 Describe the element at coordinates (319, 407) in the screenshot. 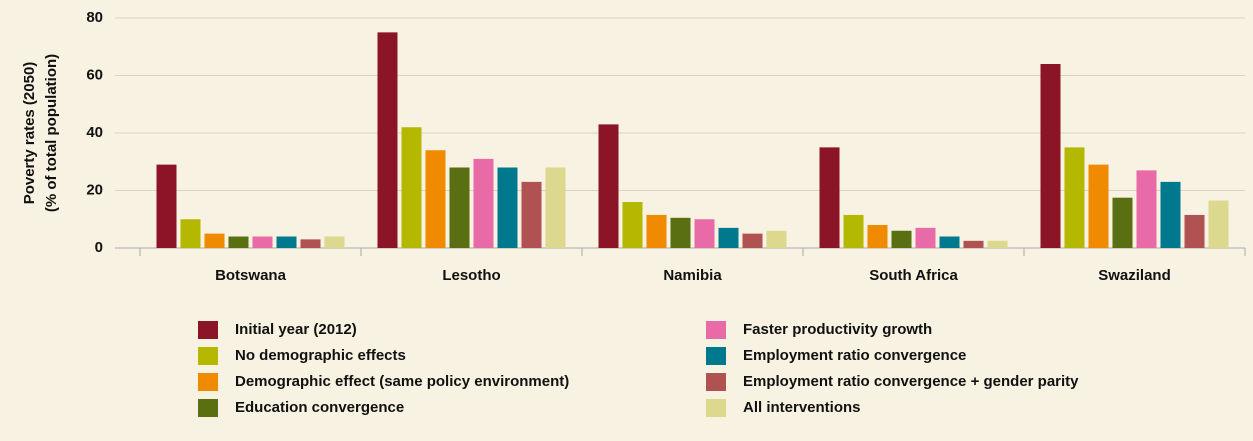

I see `legend-label: Education convergence` at that location.